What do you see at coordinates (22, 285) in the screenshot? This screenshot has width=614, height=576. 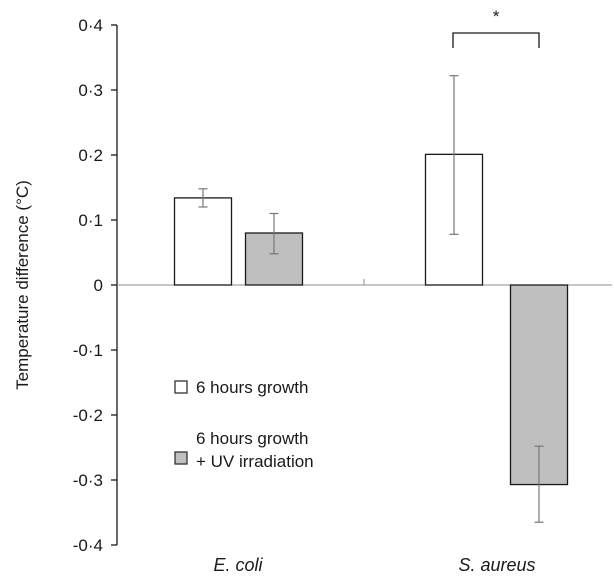 I see `y-axis-title: Temperature difference (°C)` at bounding box center [22, 285].